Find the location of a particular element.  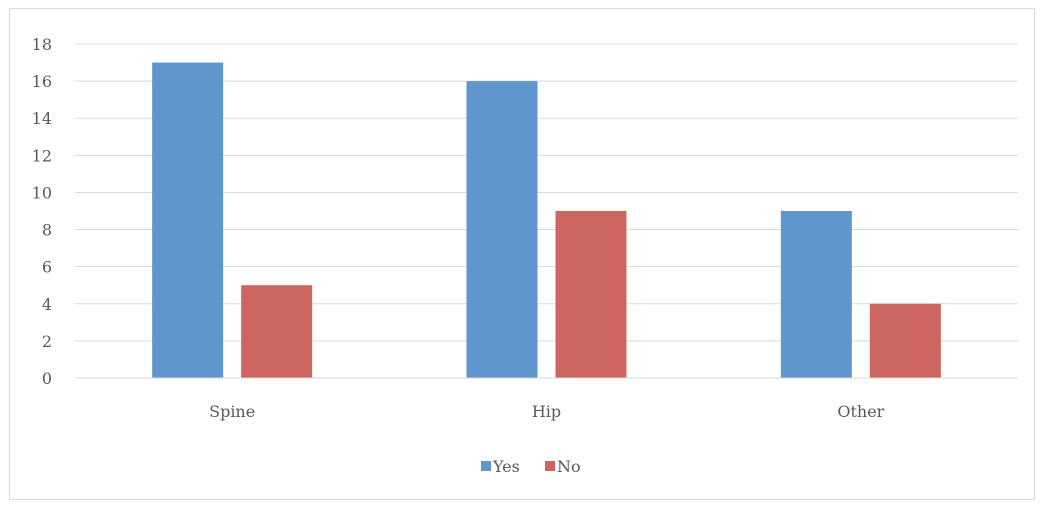

x-tick-label-hip: Hip is located at coordinates (546, 411).